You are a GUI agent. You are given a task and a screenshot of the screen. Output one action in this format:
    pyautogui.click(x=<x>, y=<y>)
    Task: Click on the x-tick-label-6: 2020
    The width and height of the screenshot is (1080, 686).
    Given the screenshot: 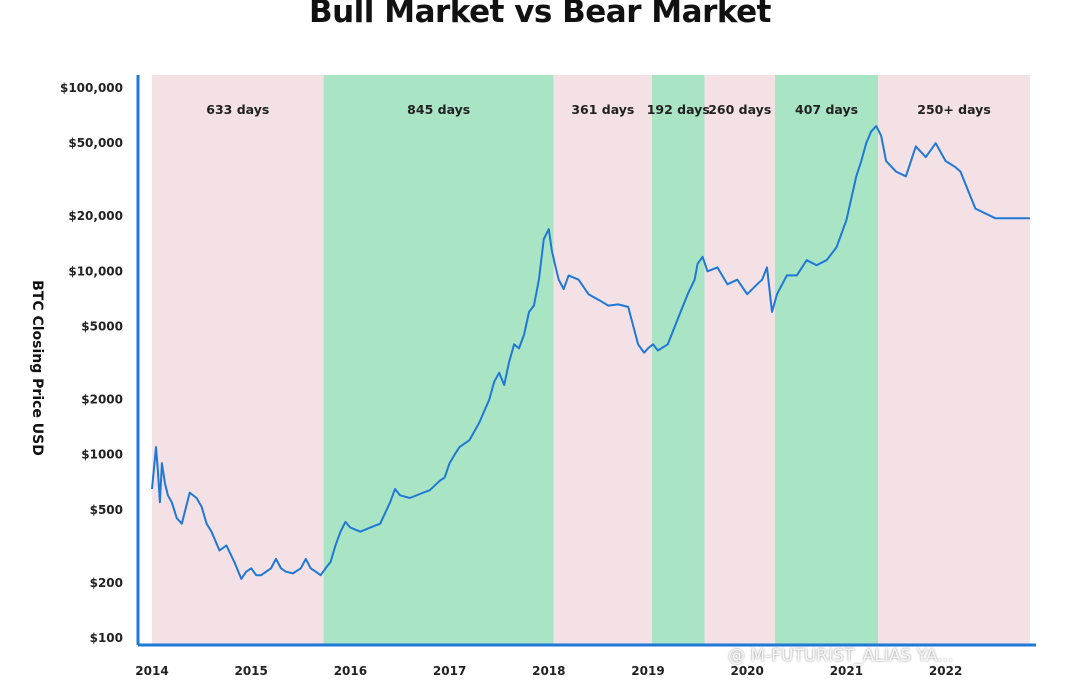 What is the action you would take?
    pyautogui.click(x=746, y=671)
    